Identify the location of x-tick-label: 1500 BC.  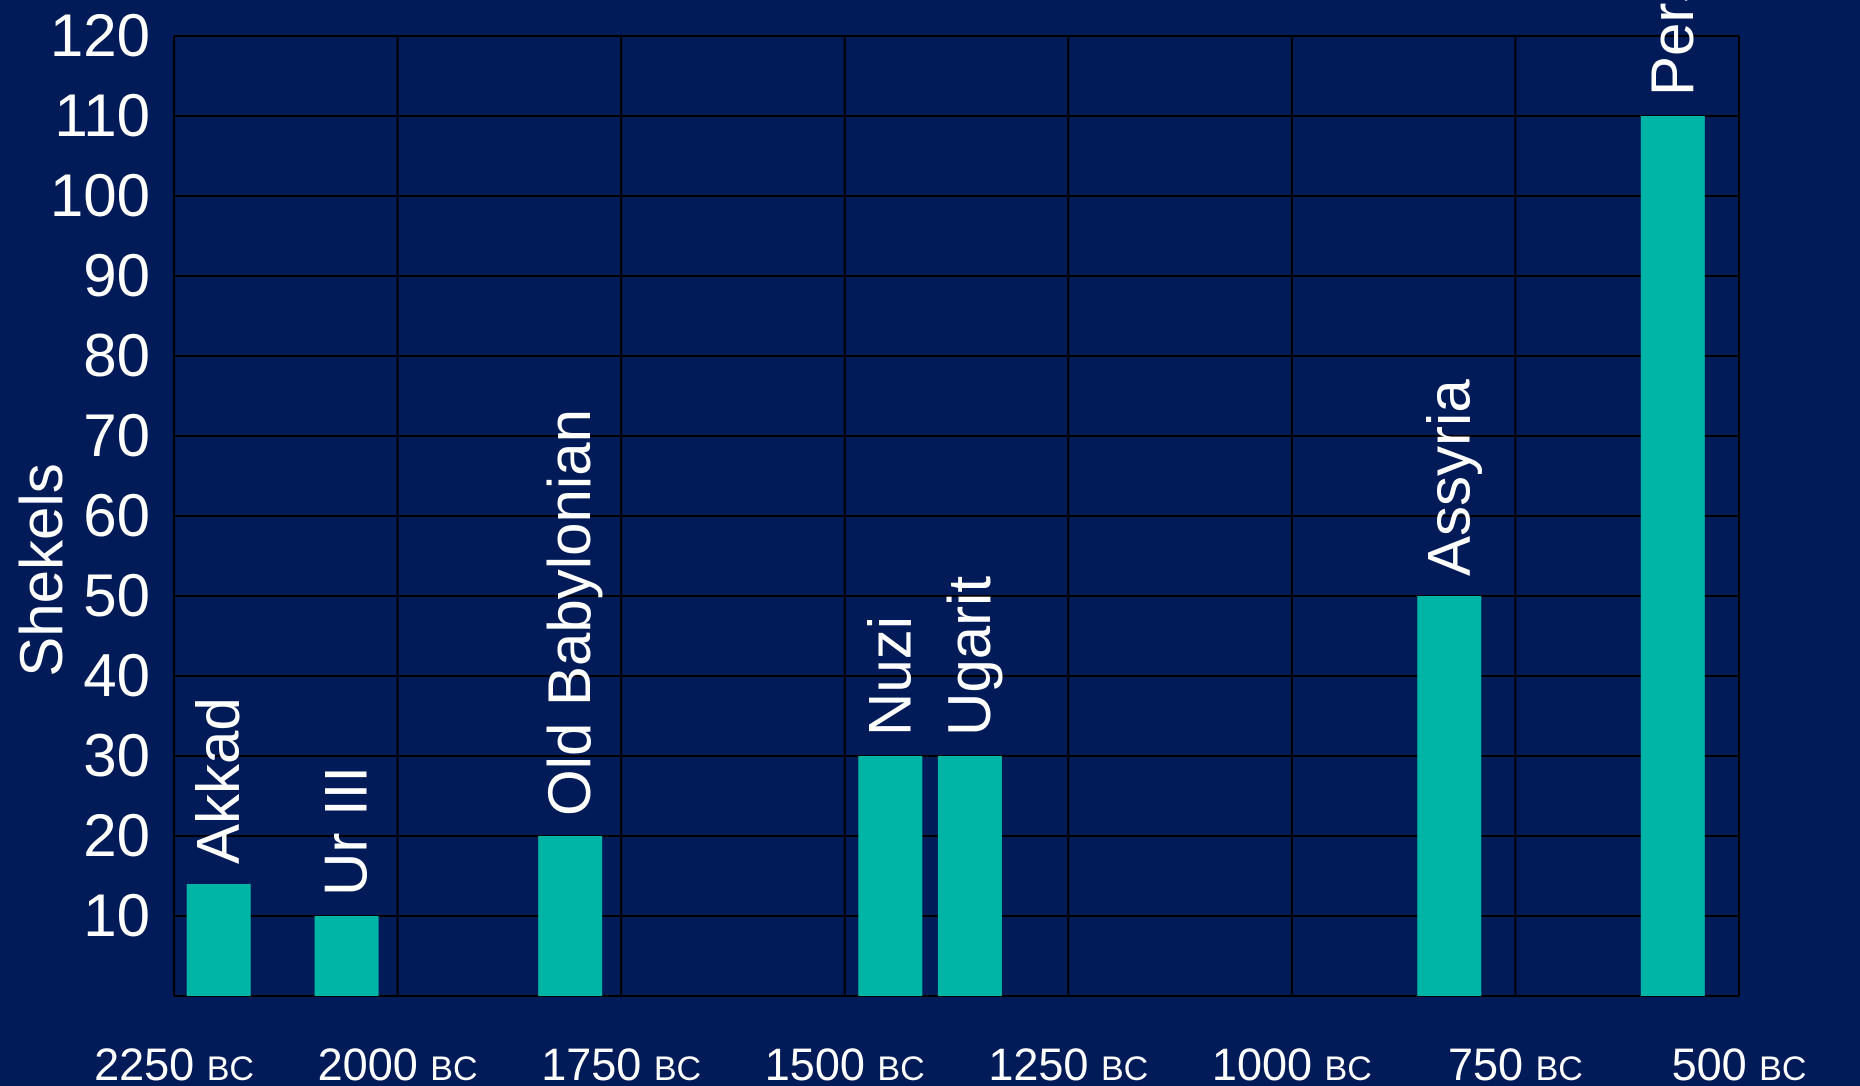
(845, 1062).